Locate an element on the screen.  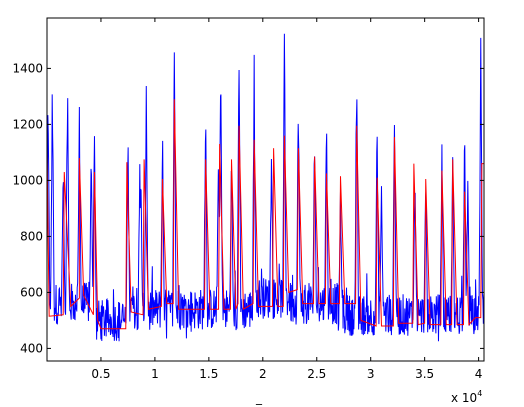
x-tick-label: 2.5 is located at coordinates (316, 374).